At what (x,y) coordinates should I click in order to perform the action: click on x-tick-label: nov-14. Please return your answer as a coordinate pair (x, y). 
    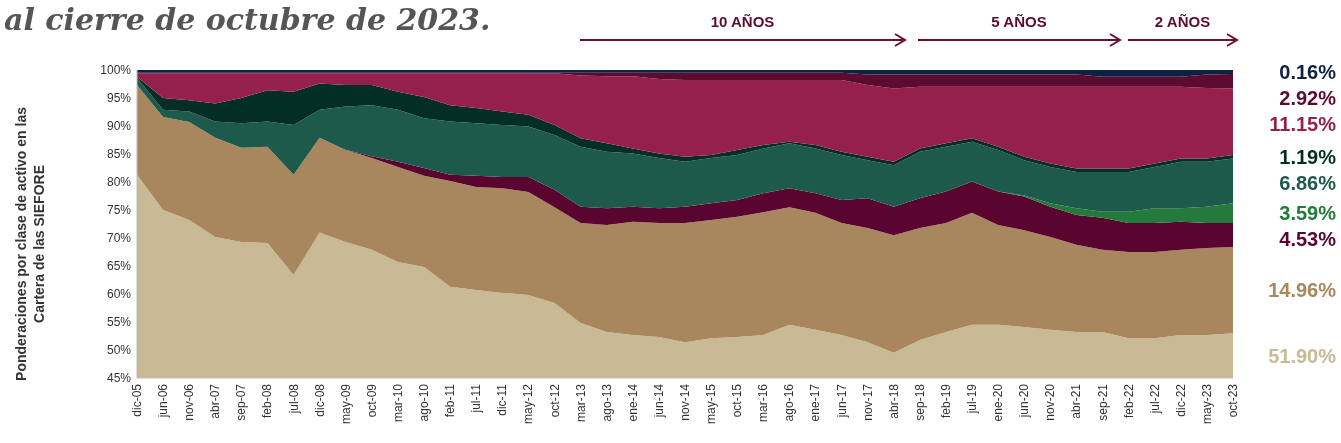
    Looking at the image, I should click on (685, 402).